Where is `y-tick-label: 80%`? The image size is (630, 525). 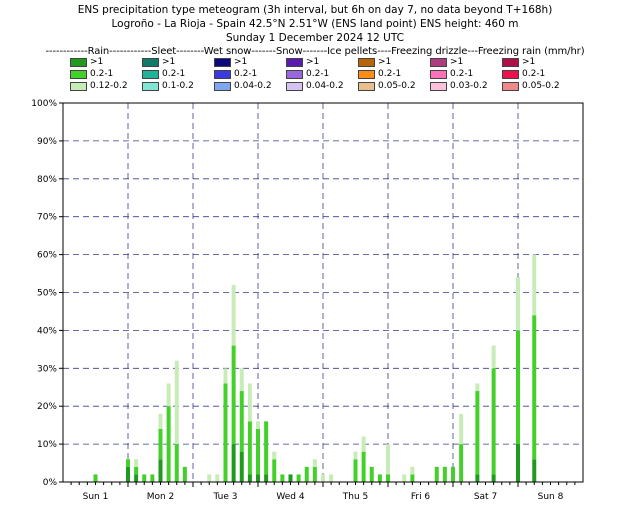
y-tick-label: 80% is located at coordinates (47, 180).